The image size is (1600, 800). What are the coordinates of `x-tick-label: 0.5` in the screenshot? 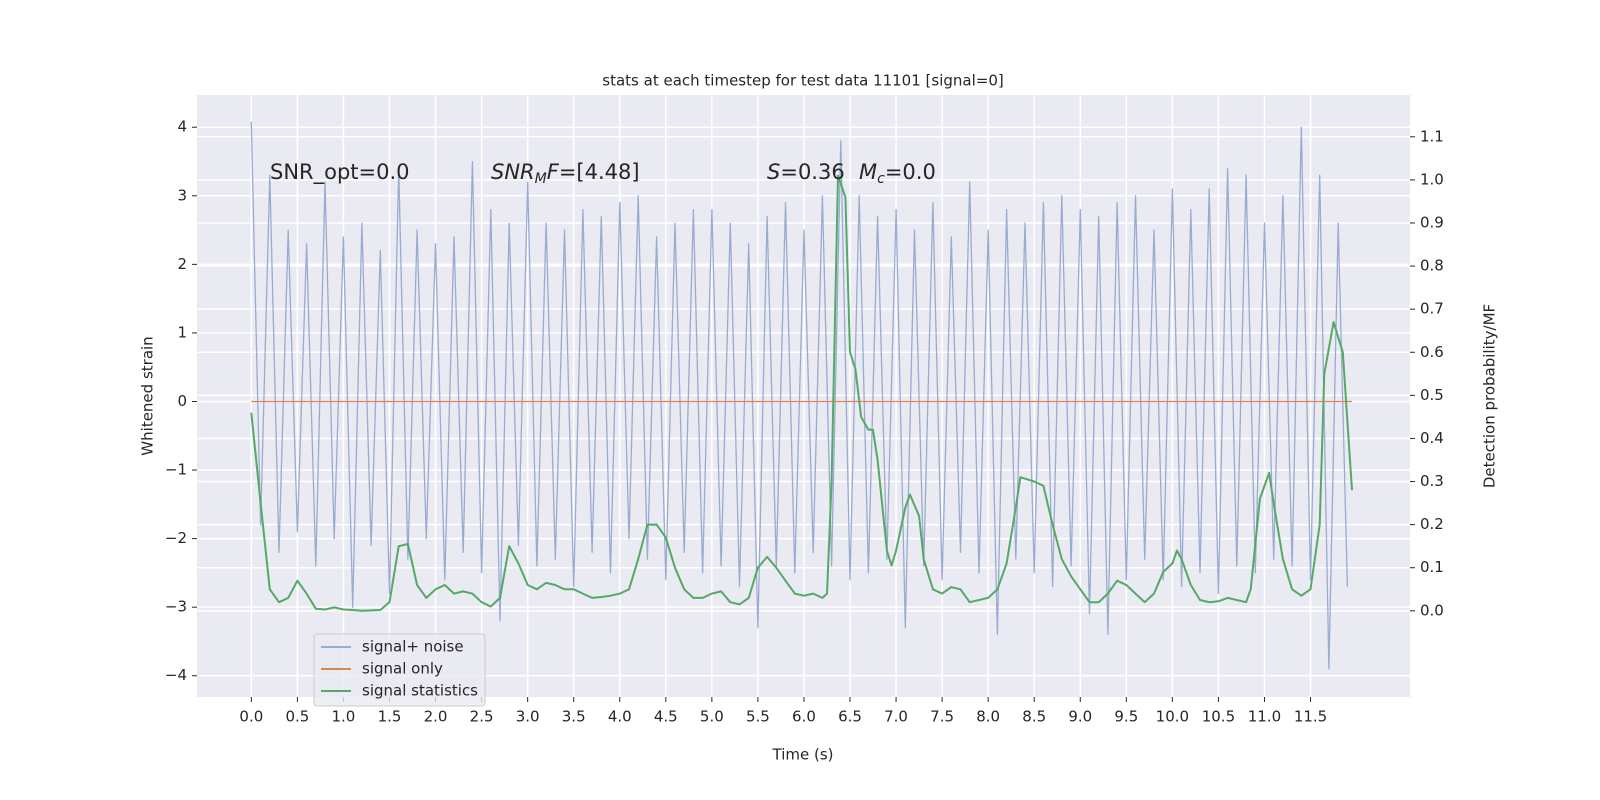 It's located at (297, 717).